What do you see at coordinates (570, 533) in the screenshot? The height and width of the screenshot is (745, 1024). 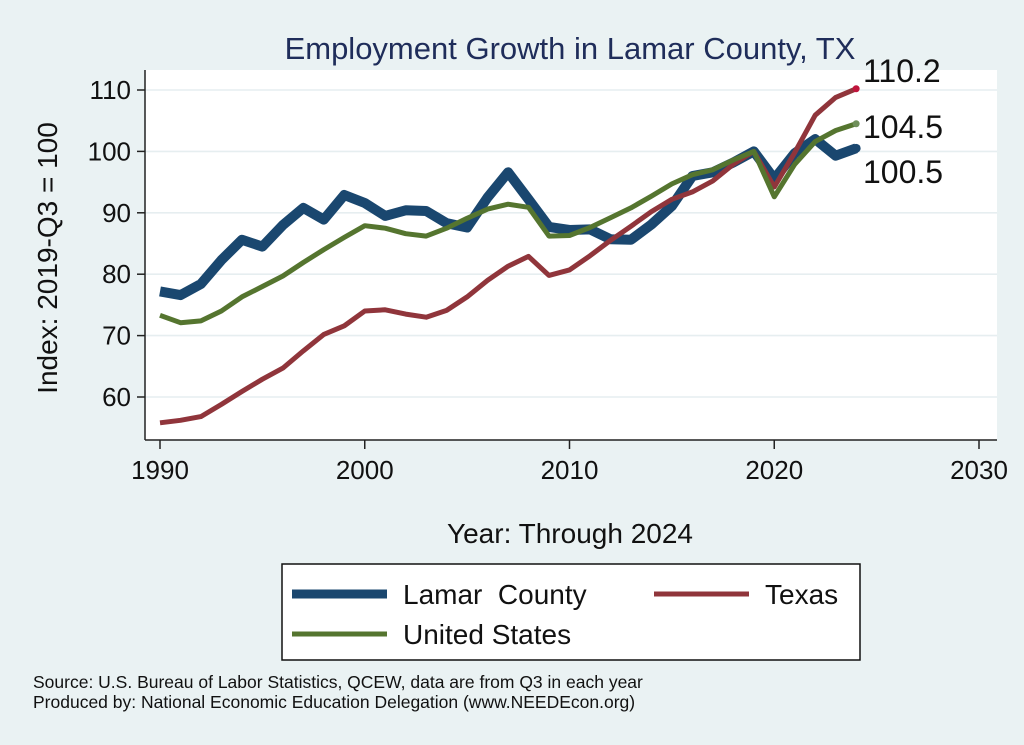 I see `x-axis-title: Year: Through 2024` at bounding box center [570, 533].